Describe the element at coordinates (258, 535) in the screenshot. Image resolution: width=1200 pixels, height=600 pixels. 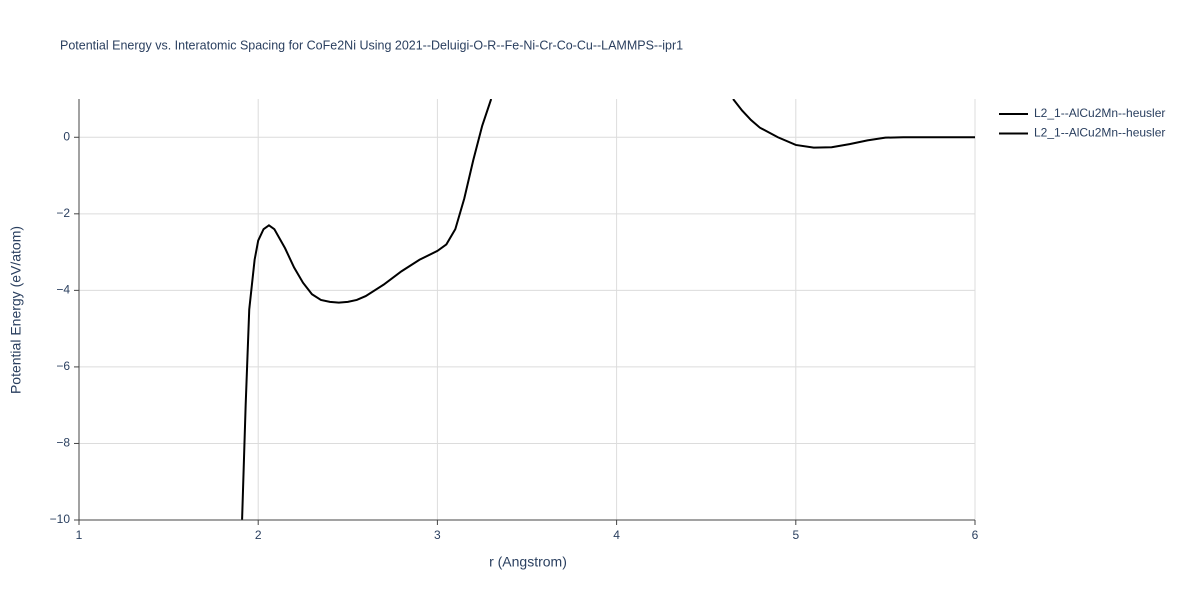
I see `x-tick-label: 2` at that location.